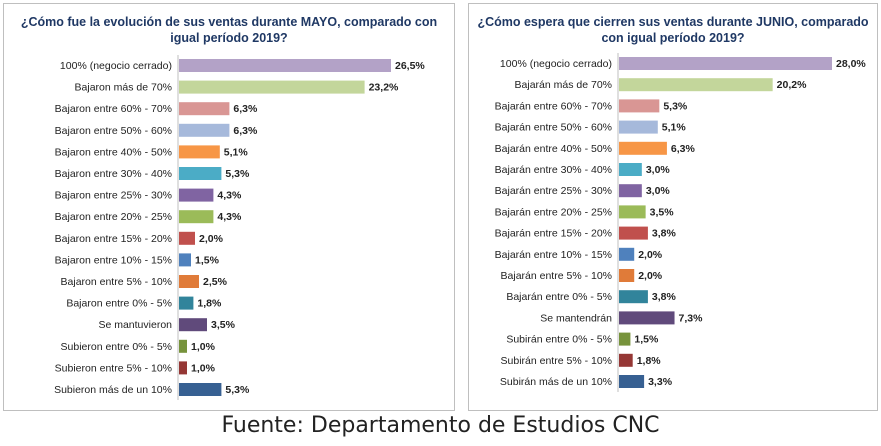 This screenshot has height=446, width=881. Describe the element at coordinates (553, 255) in the screenshot. I see `category-label: Bajarán entre 10% - 15%` at that location.